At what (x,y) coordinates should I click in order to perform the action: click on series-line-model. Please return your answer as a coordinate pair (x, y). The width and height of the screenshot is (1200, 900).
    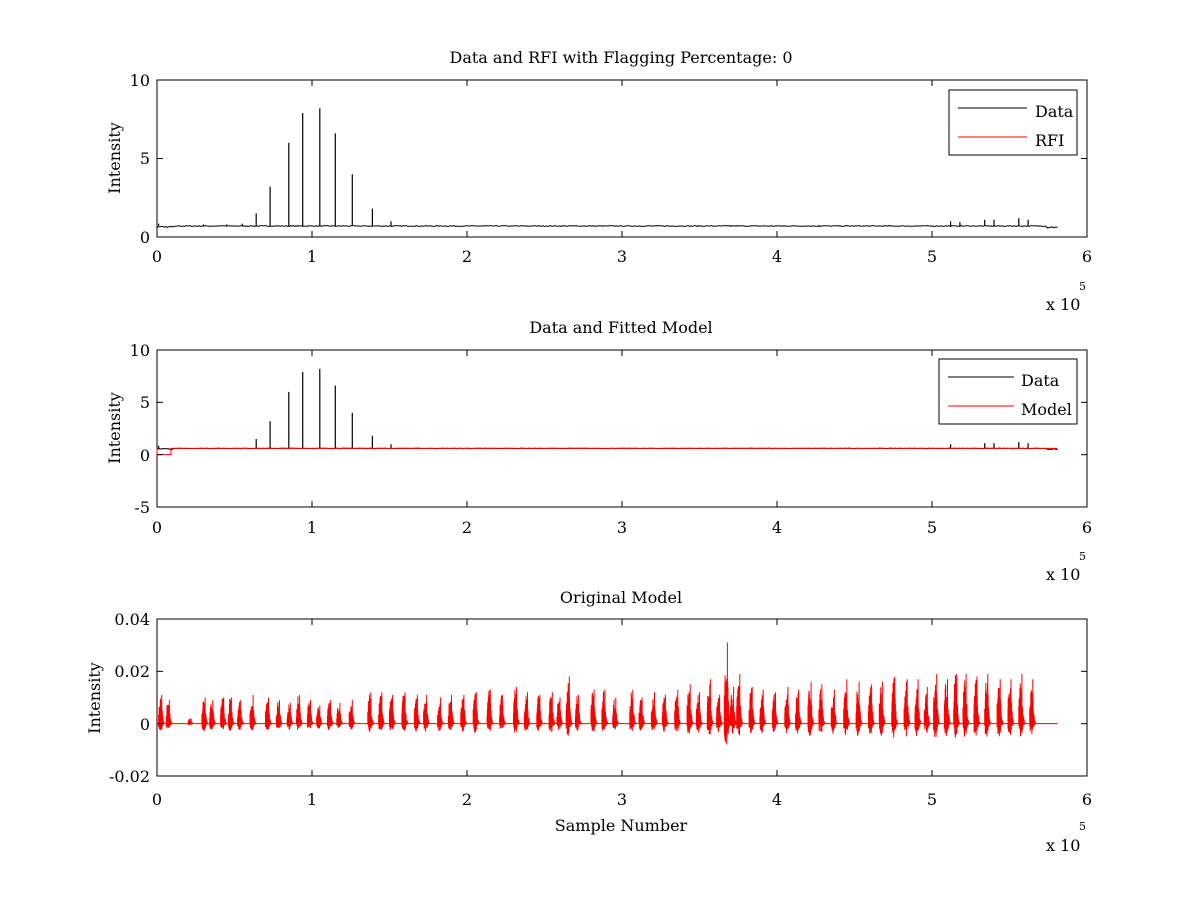
    Looking at the image, I should click on (607, 451).